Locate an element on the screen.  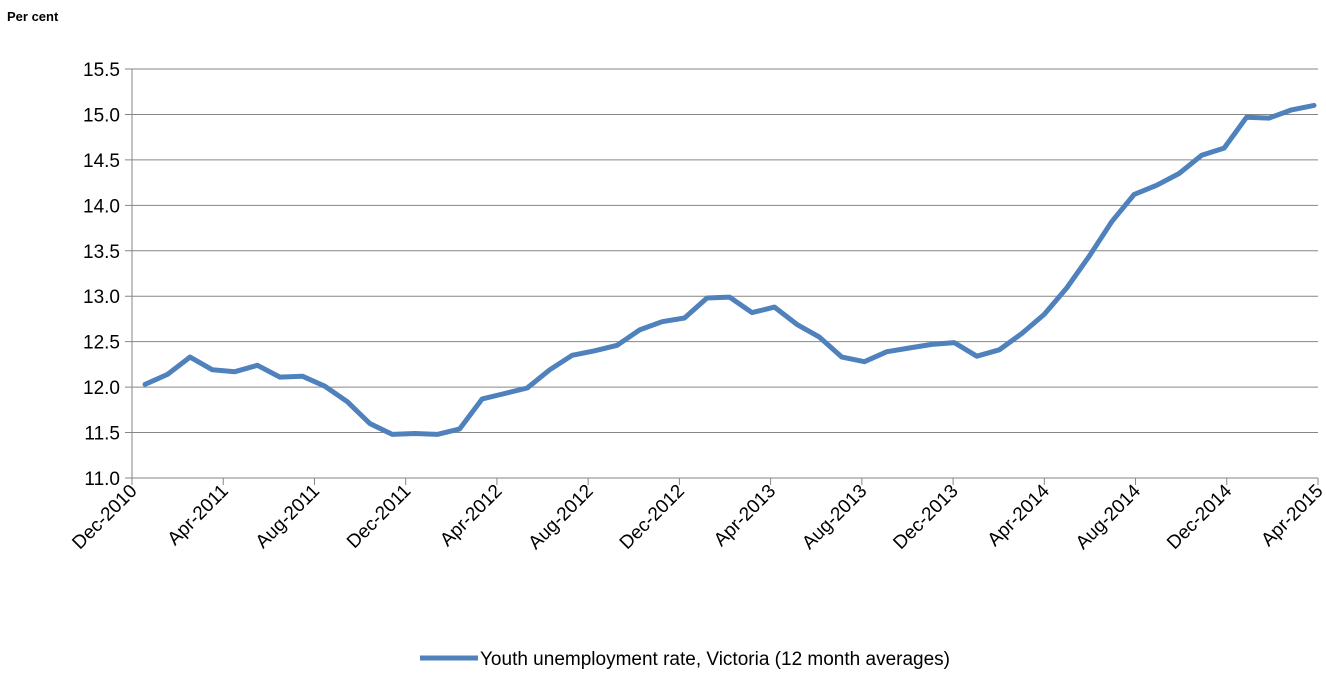
y-tick-label: 14.0 is located at coordinates (101, 206).